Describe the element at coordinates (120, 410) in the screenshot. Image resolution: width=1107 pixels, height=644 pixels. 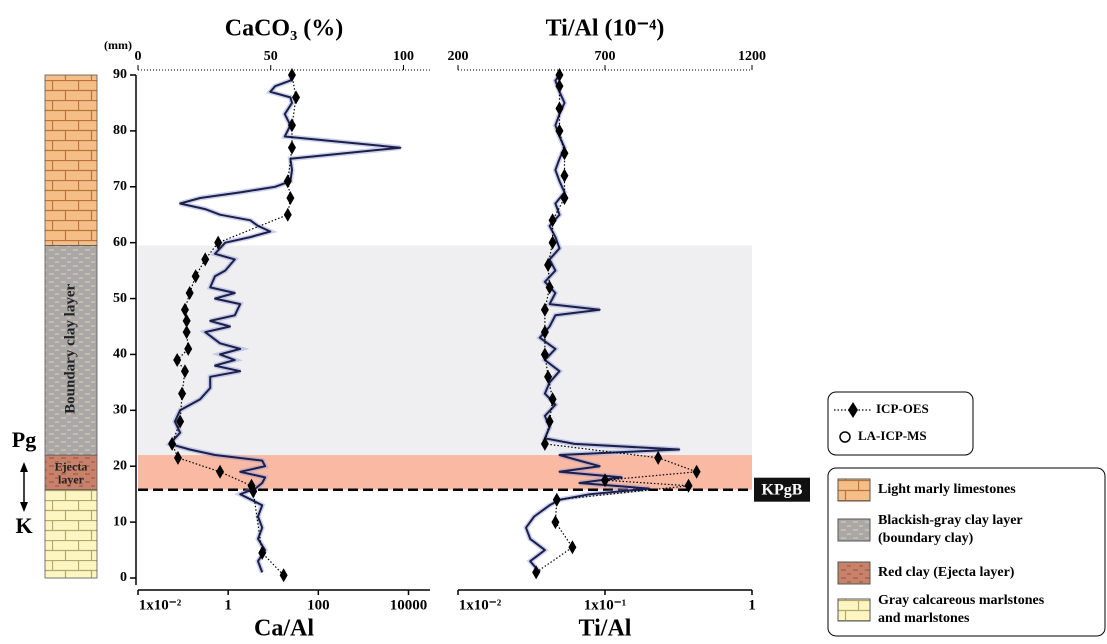
I see `y-tick-label: 30` at that location.